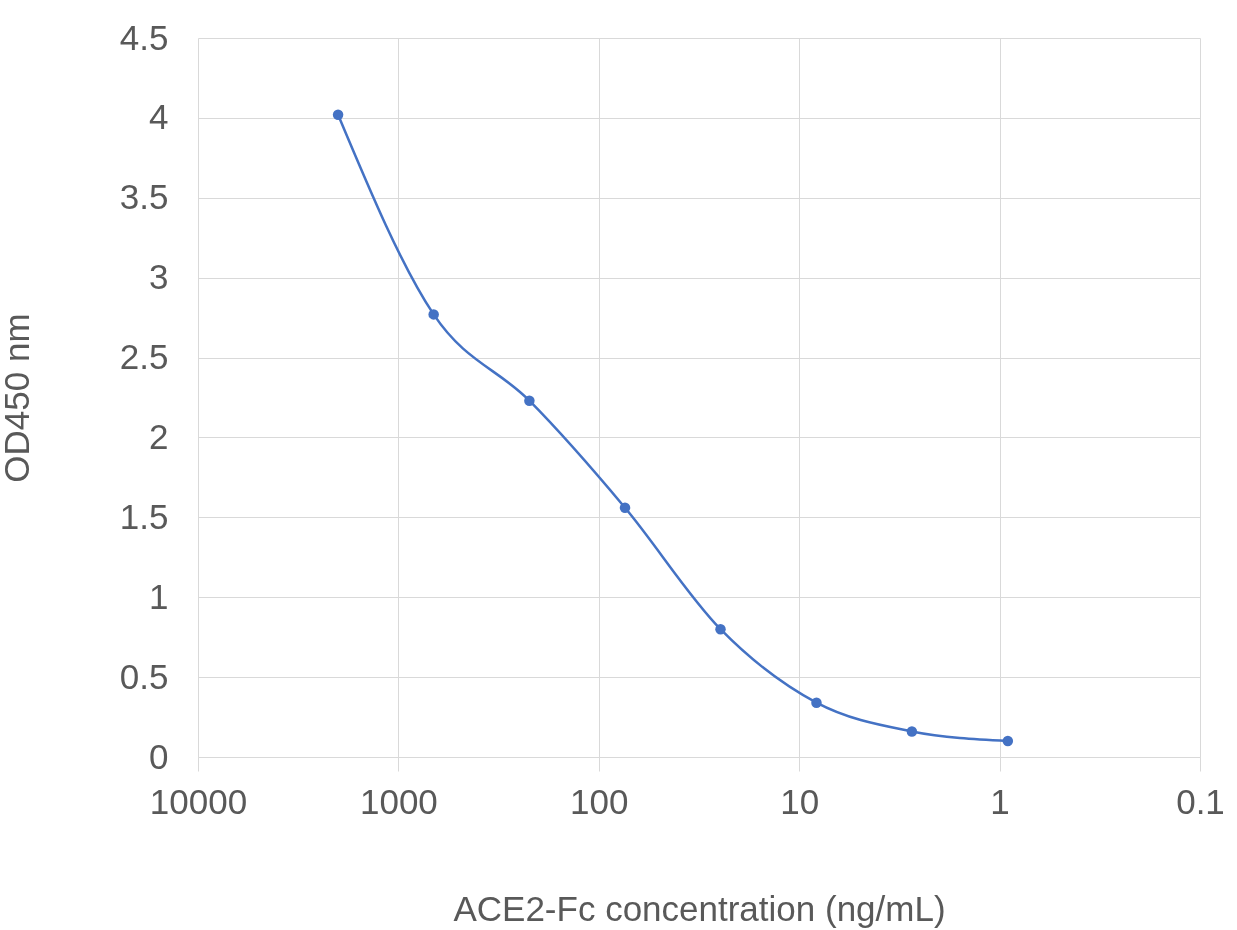 This screenshot has width=1237, height=930. What do you see at coordinates (159, 277) in the screenshot?
I see `y-tick-label: 3` at bounding box center [159, 277].